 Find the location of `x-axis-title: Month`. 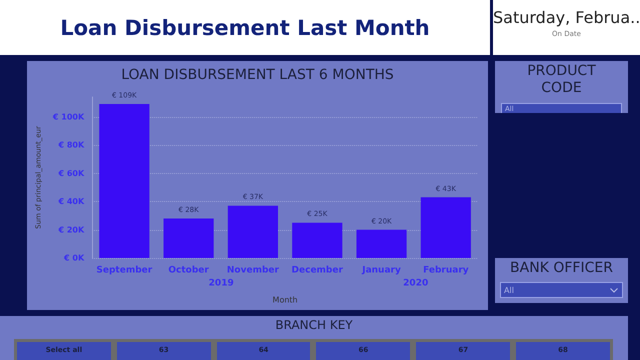

x-axis-title: Month is located at coordinates (285, 300).